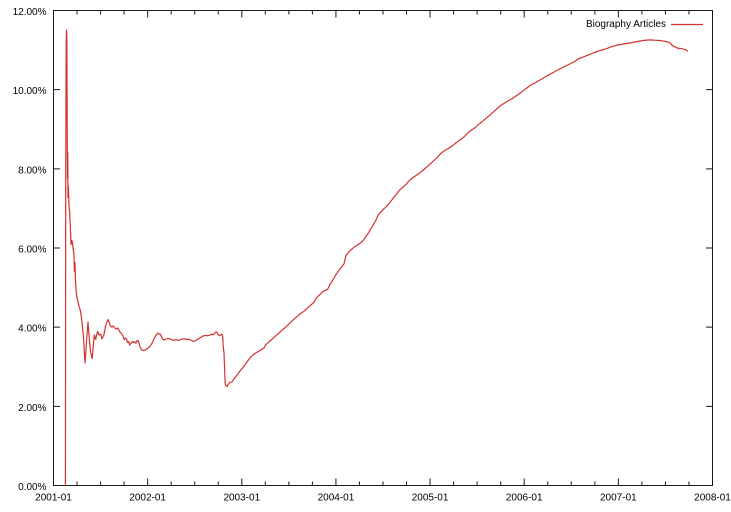 The height and width of the screenshot is (512, 731). I want to click on svg-text: 2004-01, so click(336, 498).